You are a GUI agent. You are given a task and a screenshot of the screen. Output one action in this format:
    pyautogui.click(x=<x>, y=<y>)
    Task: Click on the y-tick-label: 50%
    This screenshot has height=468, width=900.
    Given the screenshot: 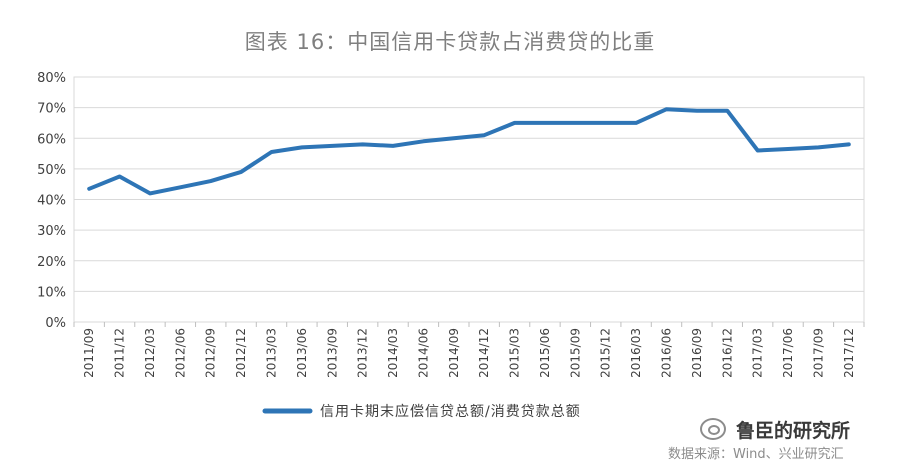 What is the action you would take?
    pyautogui.click(x=51, y=170)
    